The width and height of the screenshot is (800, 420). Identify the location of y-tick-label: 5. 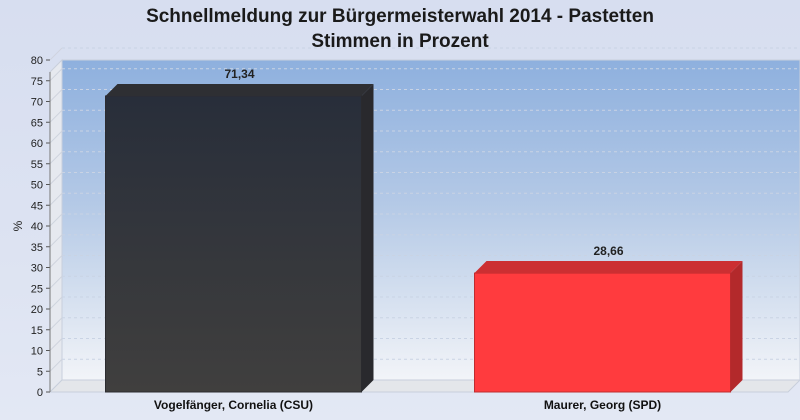
(40, 372).